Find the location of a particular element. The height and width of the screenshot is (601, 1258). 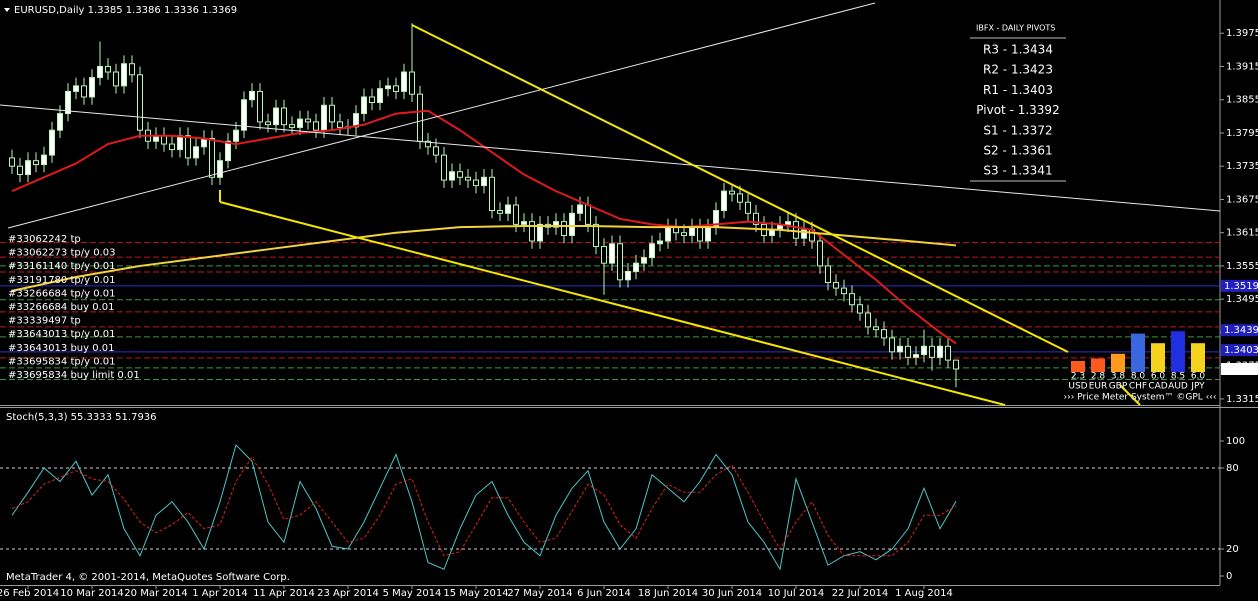

meter-currency: EUR is located at coordinates (1098, 387).